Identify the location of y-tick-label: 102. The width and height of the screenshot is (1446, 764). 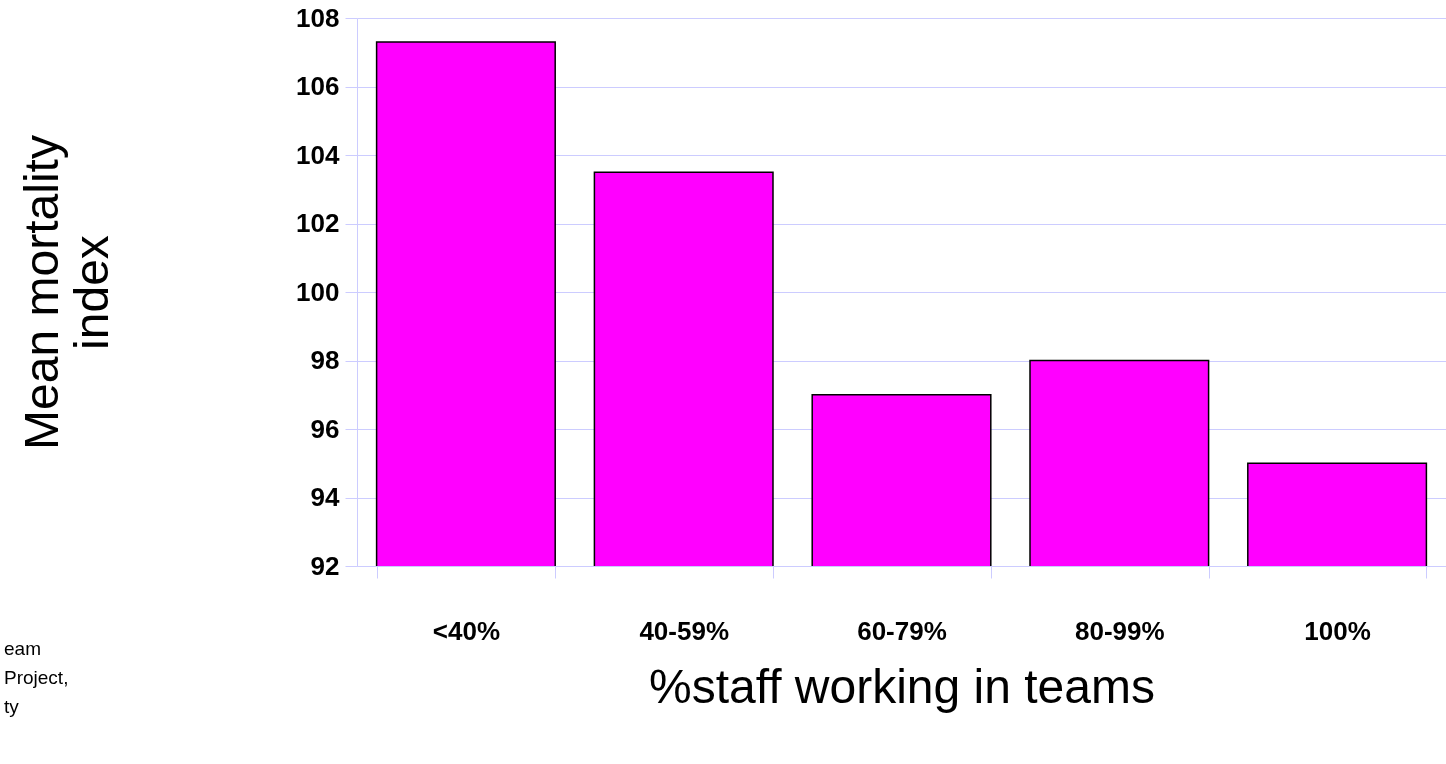
(318, 223).